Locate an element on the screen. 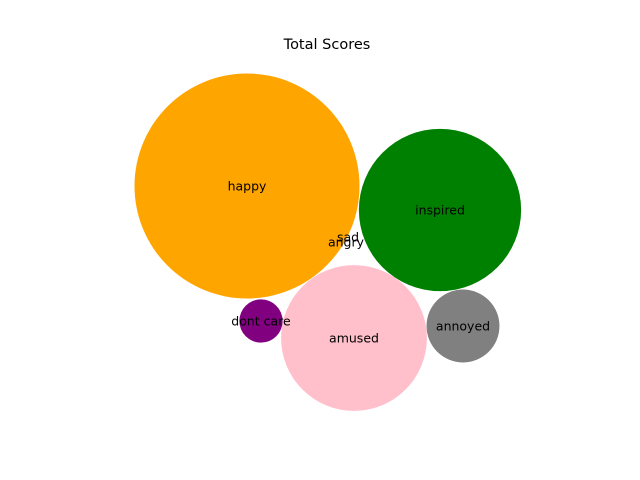  bubble-label-dont-care: dont care is located at coordinates (261, 321).